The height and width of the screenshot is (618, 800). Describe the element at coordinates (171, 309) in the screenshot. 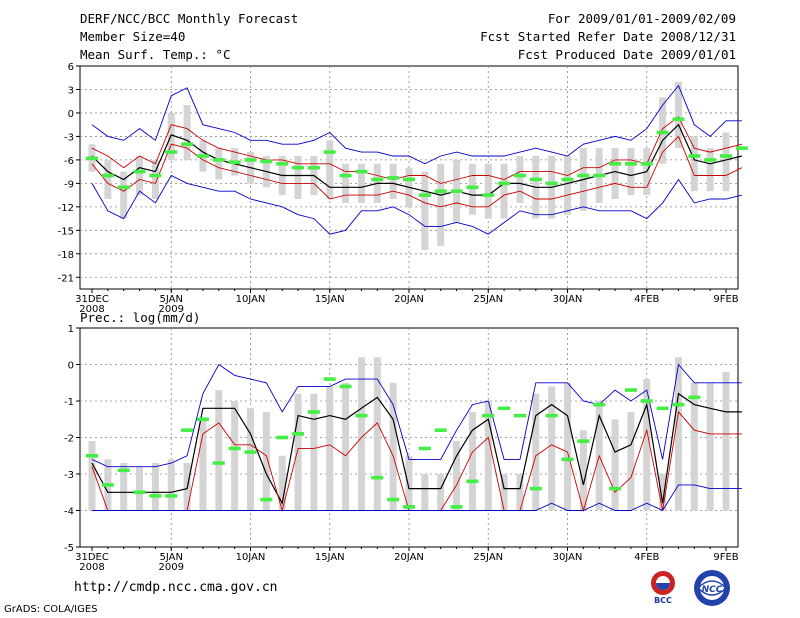

I see `temp-xtick-label: 2009` at that location.